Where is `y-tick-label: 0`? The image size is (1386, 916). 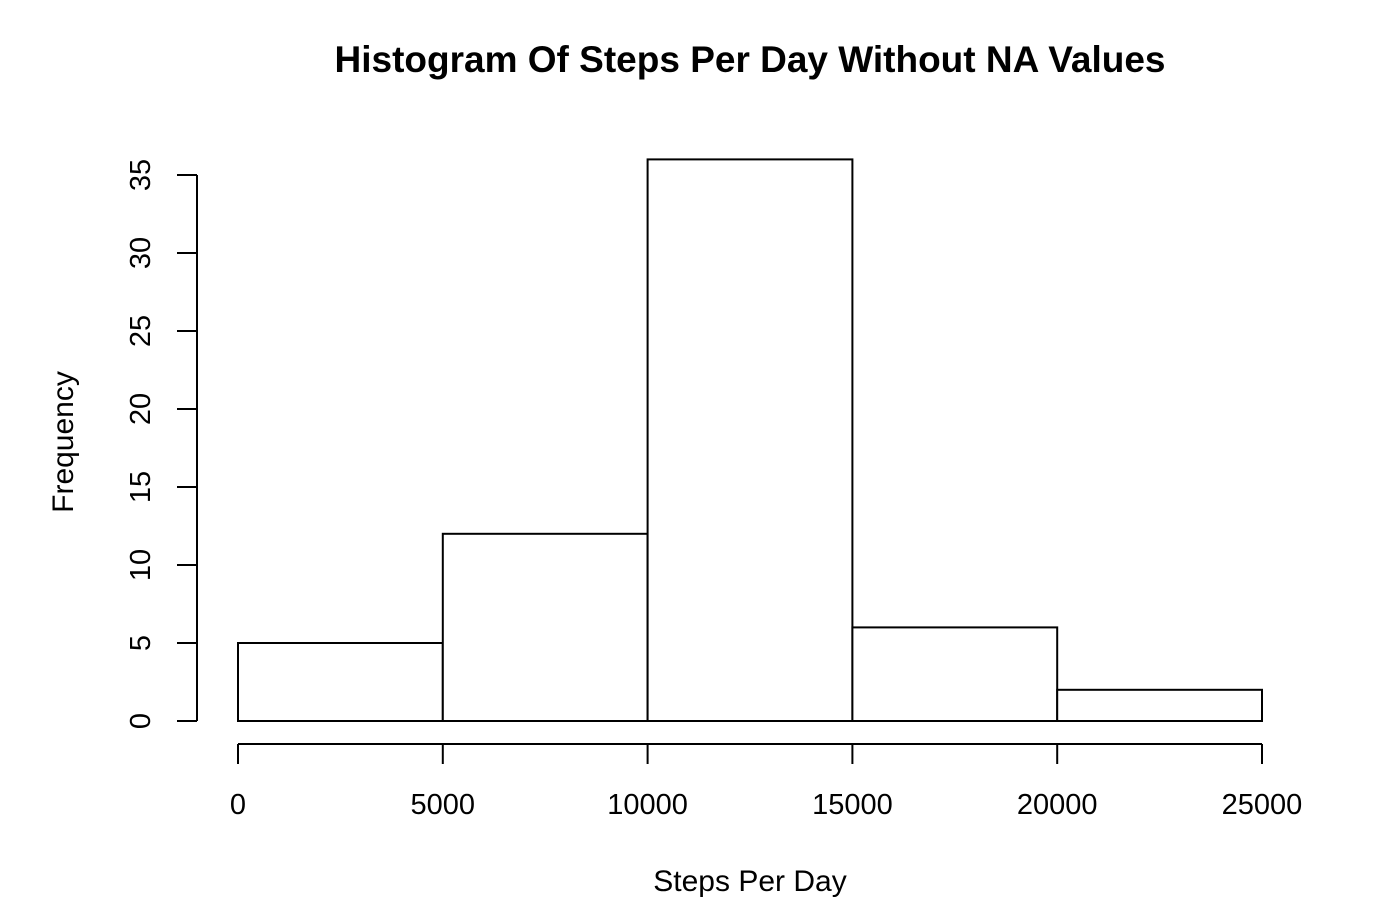 y-tick-label: 0 is located at coordinates (141, 721).